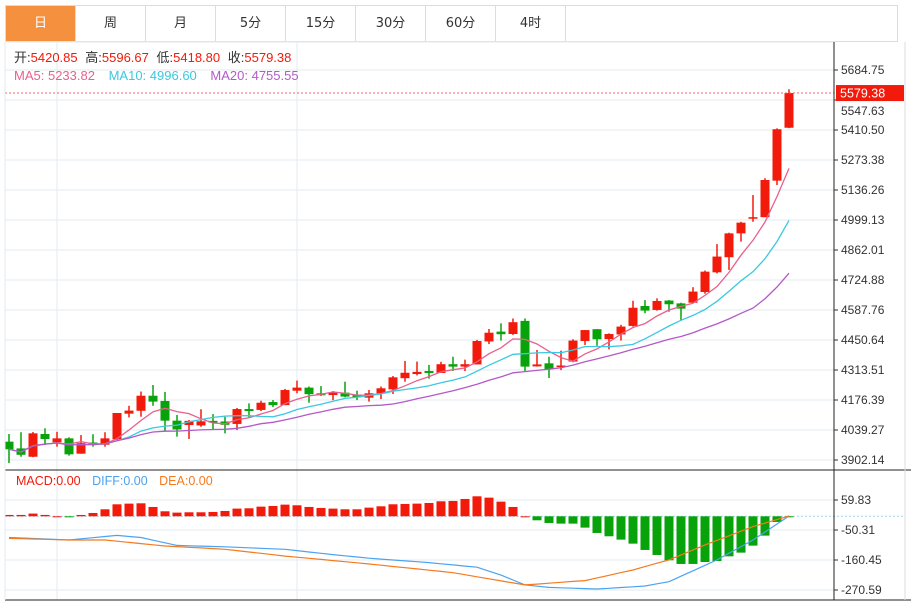 This screenshot has width=911, height=603. I want to click on tab-day: 日, so click(41, 23).